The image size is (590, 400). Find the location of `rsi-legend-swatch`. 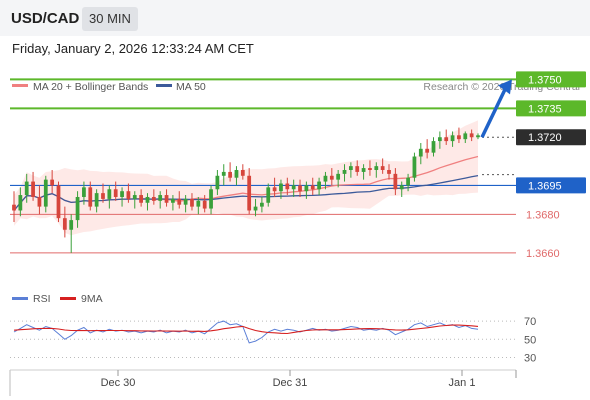

rsi-legend-swatch is located at coordinates (20, 298).